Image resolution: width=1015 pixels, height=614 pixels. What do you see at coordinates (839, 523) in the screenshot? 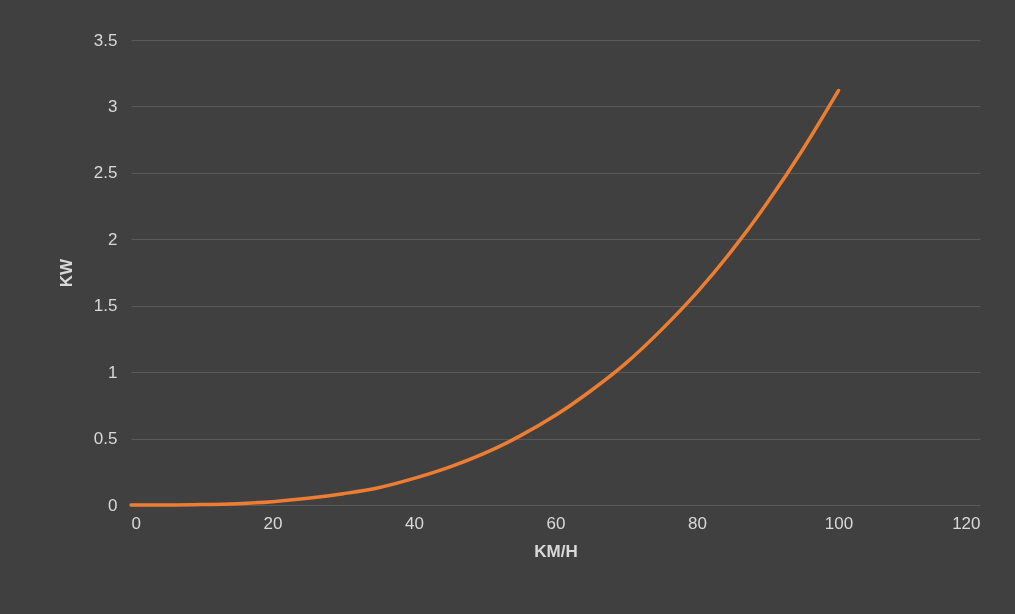
I see `x-tick-label: 100` at bounding box center [839, 523].